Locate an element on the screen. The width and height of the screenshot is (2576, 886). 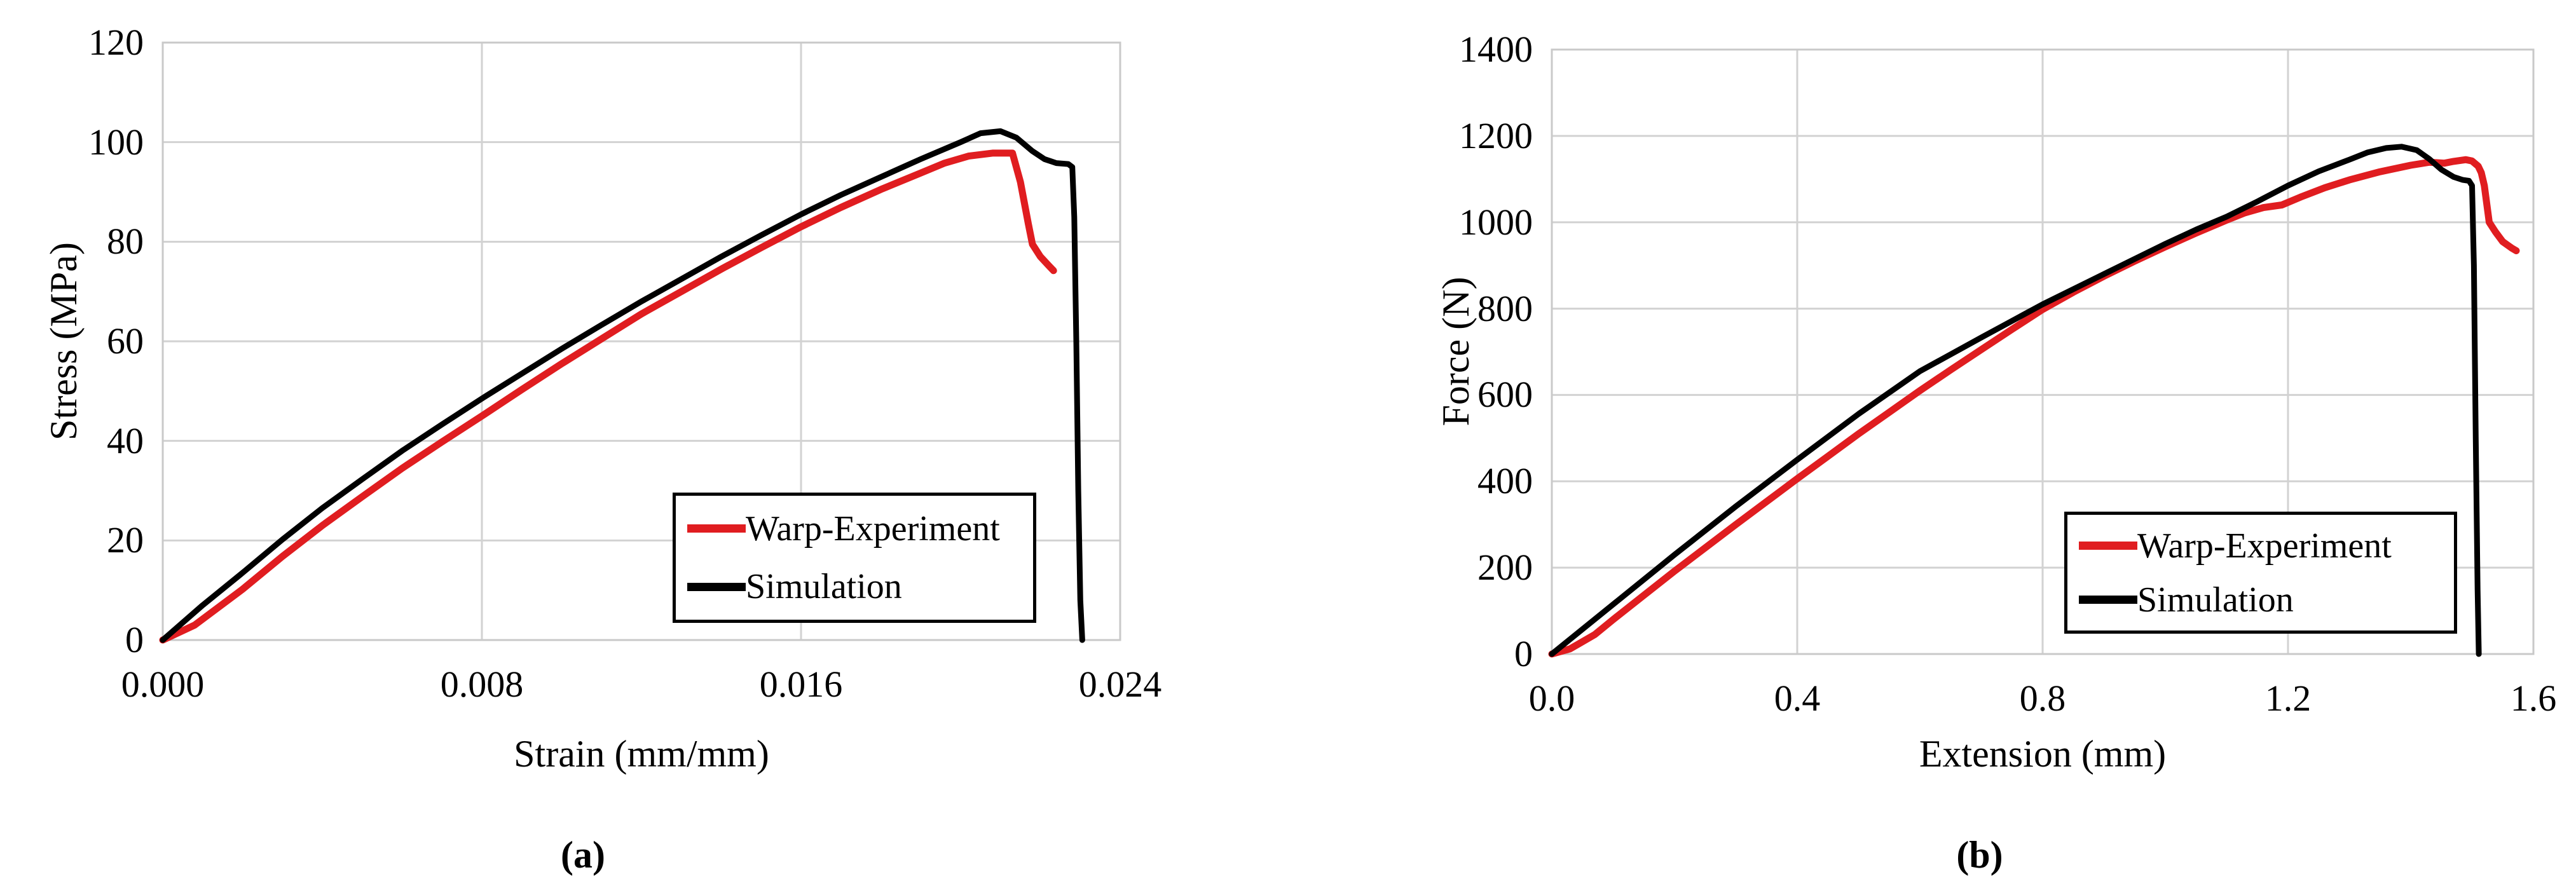
y-axis-title-force: Force (N) is located at coordinates (1456, 351).